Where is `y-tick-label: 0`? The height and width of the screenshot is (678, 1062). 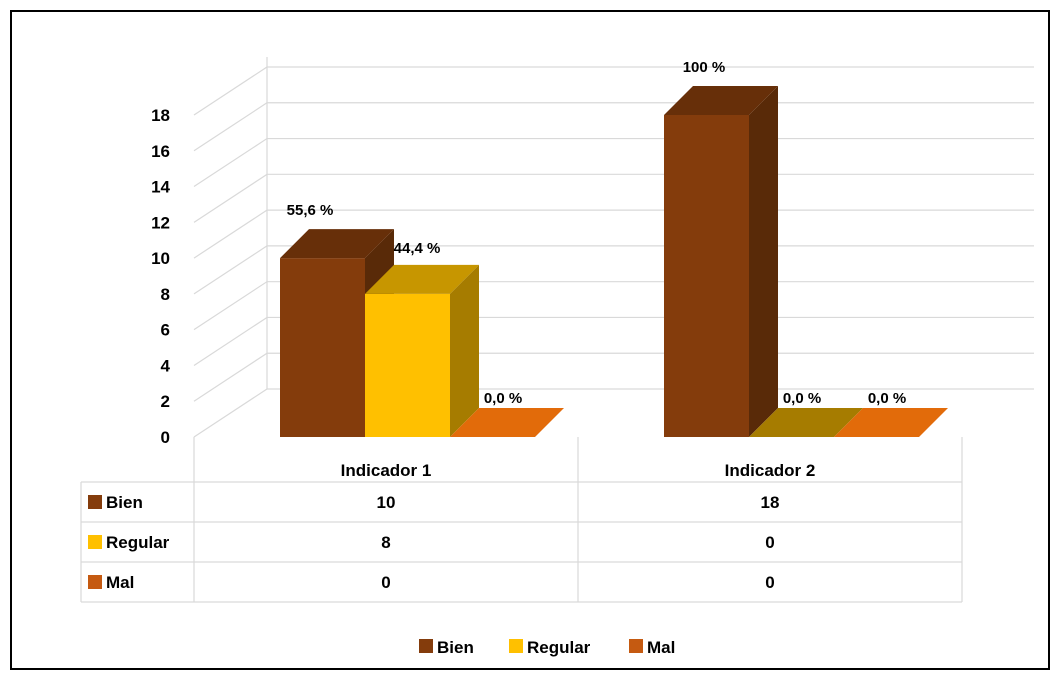
y-tick-label: 0 is located at coordinates (165, 437).